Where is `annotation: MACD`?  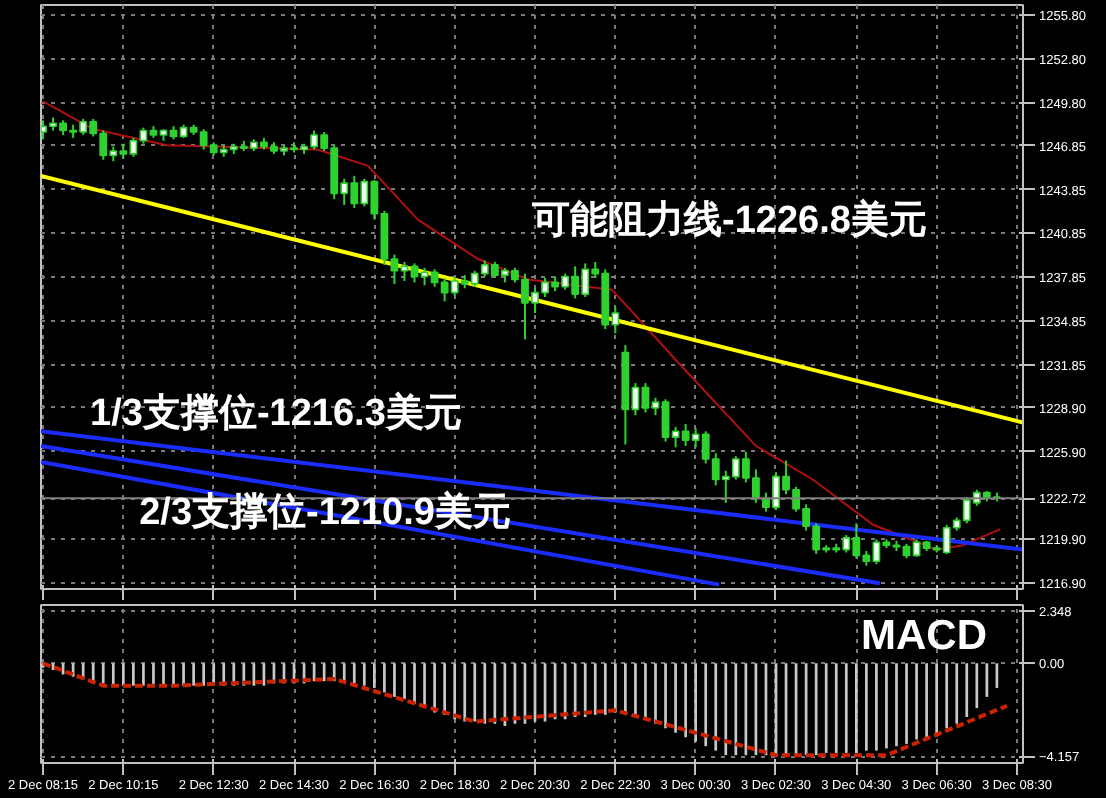
annotation: MACD is located at coordinates (924, 636).